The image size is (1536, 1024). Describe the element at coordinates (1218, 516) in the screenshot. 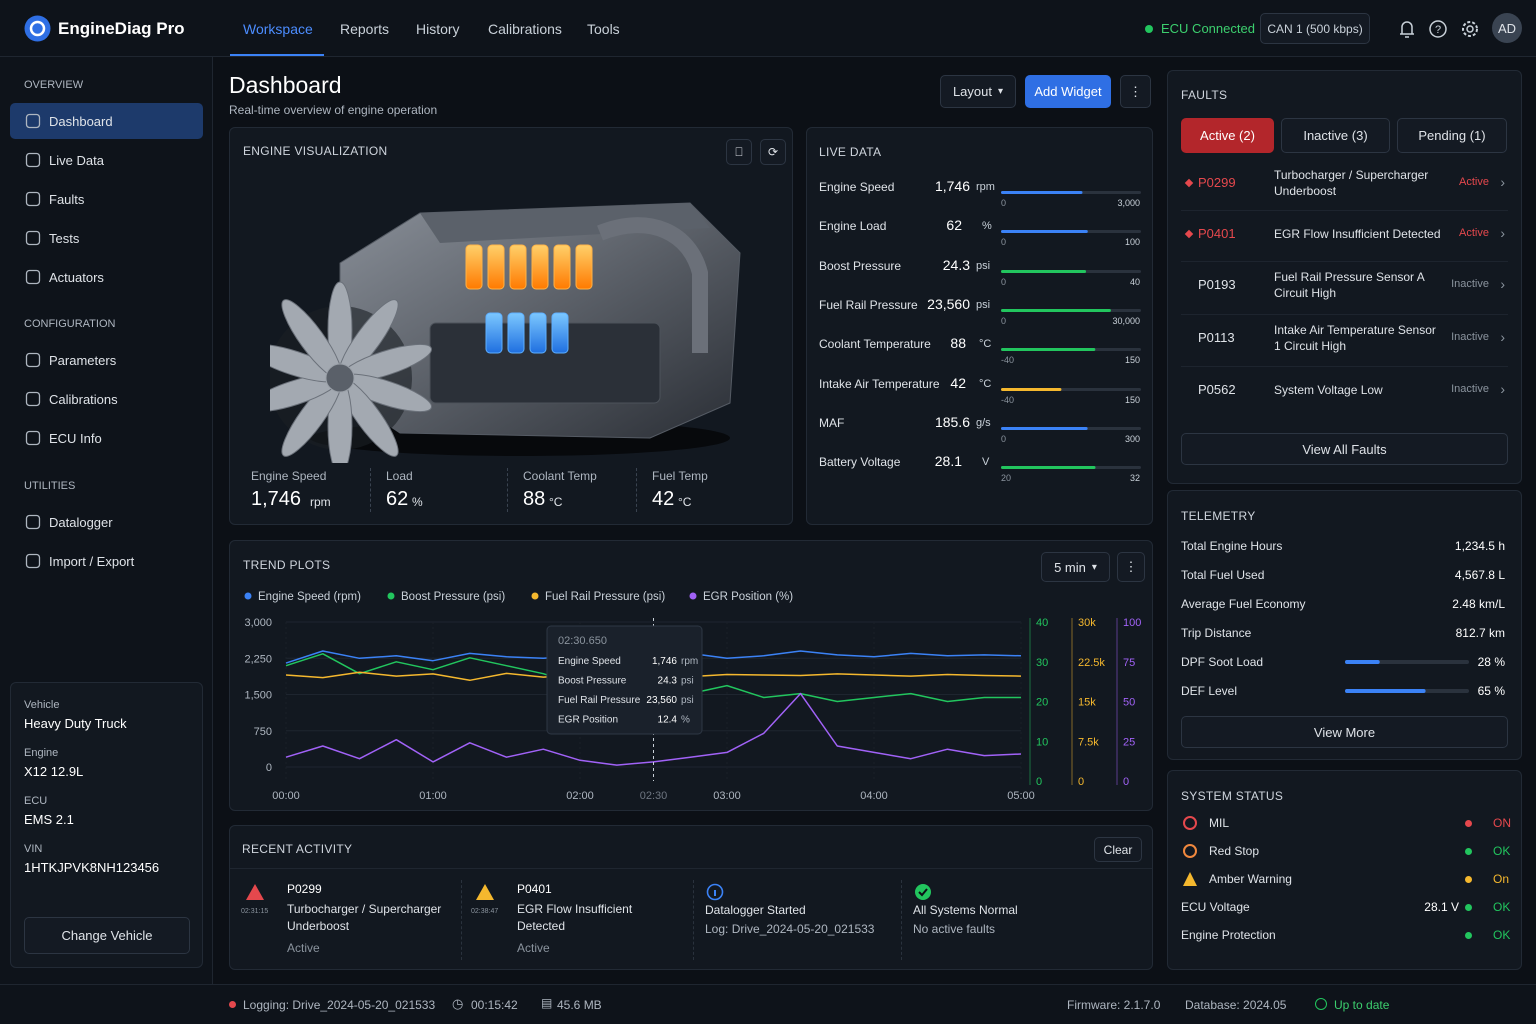

I see `panel-title: TELEMETRY` at that location.